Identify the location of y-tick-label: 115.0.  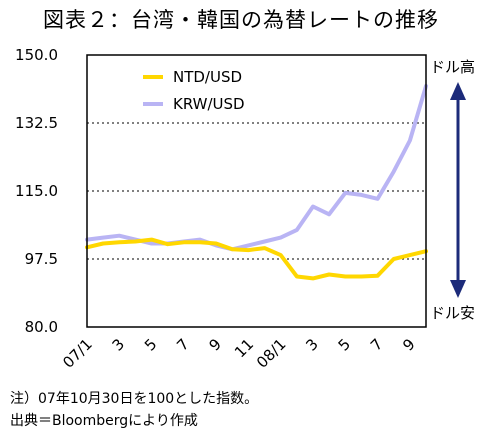
(36, 191).